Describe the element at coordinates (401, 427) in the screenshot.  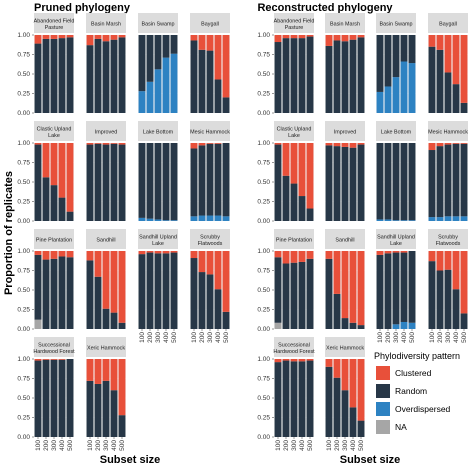
I see `legend-label: NA` at that location.